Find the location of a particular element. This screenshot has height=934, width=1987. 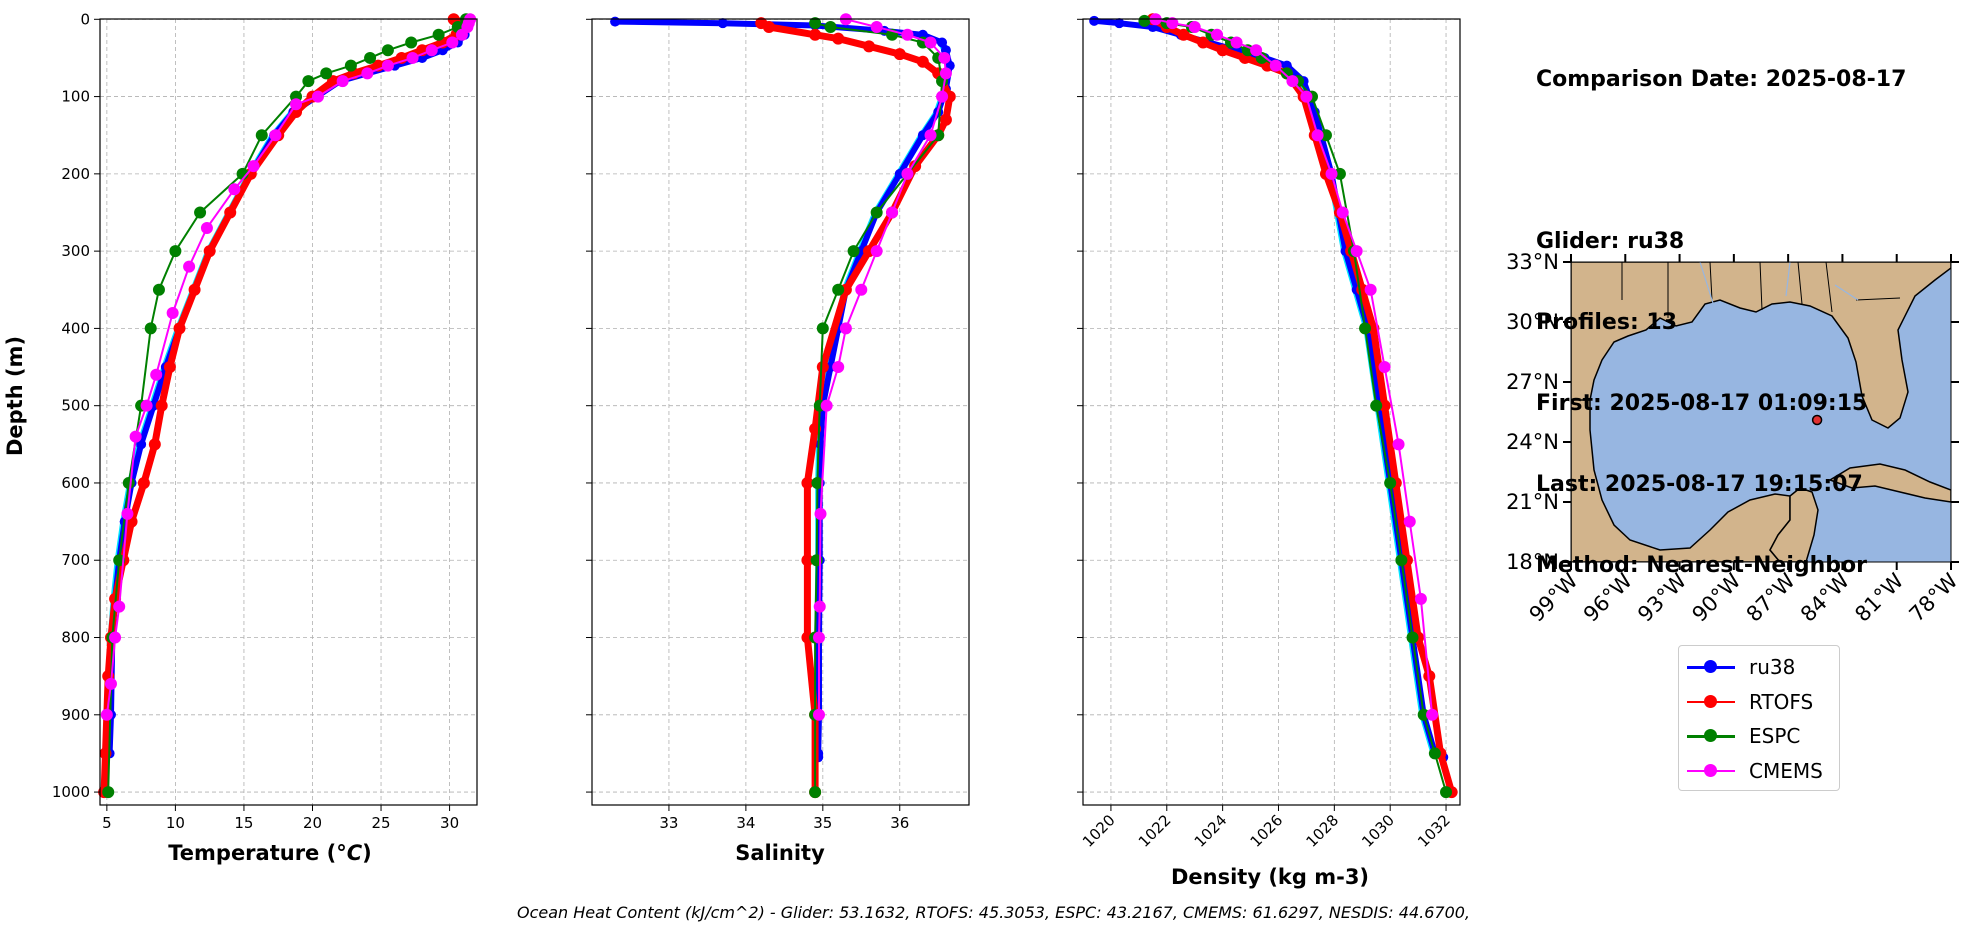

legend-swatch-cmems is located at coordinates (1711, 771).